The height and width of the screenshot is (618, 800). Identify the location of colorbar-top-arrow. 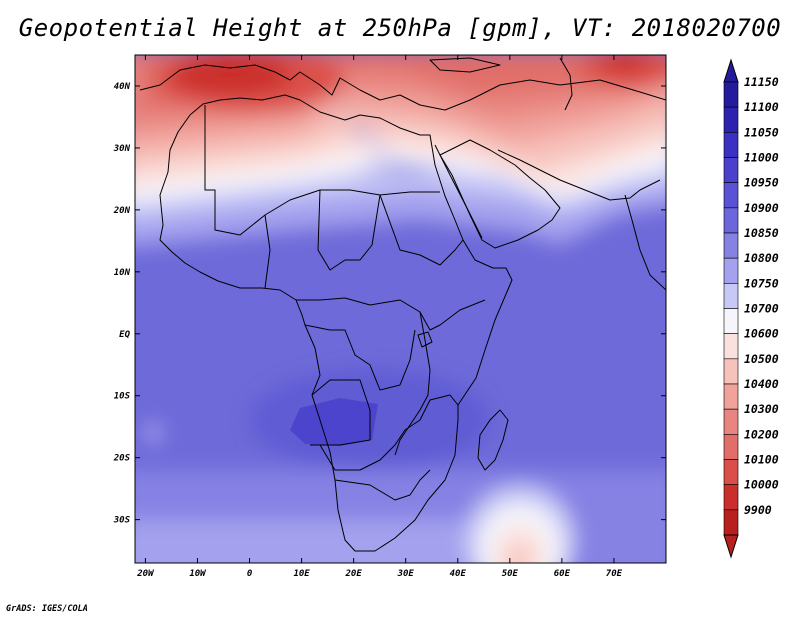
(731, 70).